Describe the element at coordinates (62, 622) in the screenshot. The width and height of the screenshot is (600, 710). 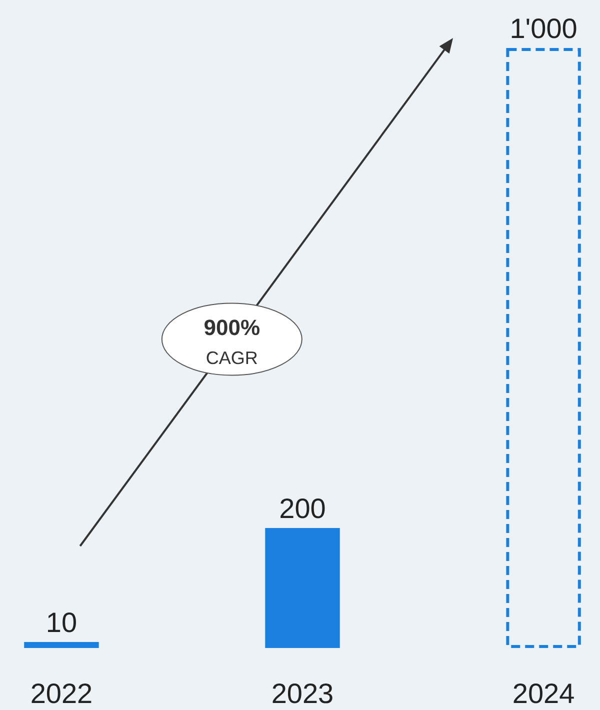
I see `data-label: 10` at that location.